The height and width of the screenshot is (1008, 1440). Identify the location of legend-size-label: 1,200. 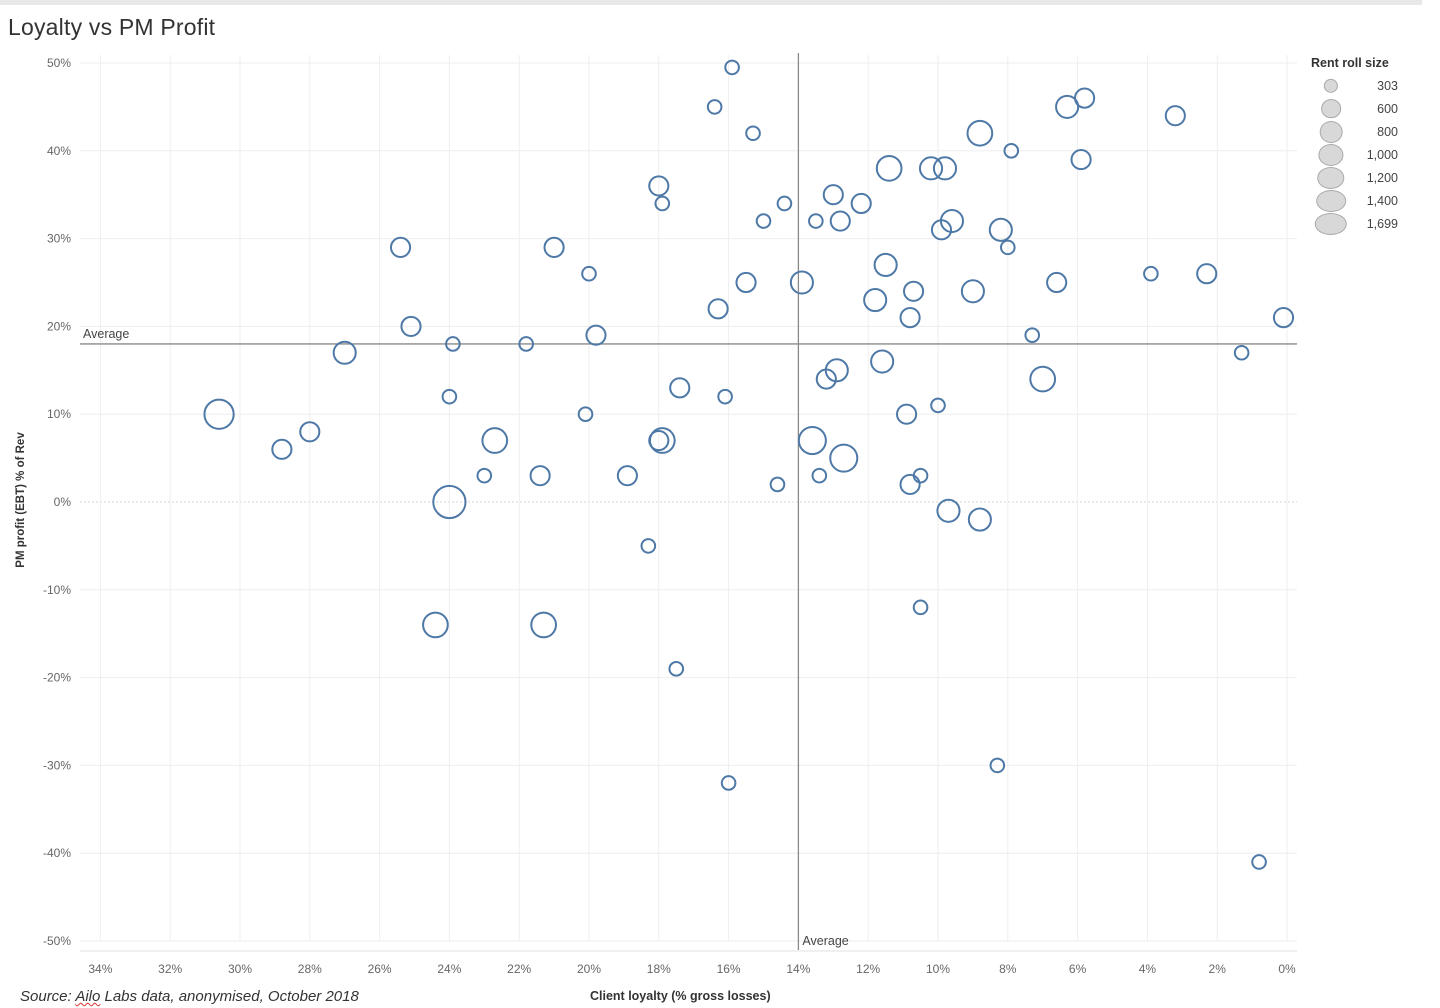
(1382, 177).